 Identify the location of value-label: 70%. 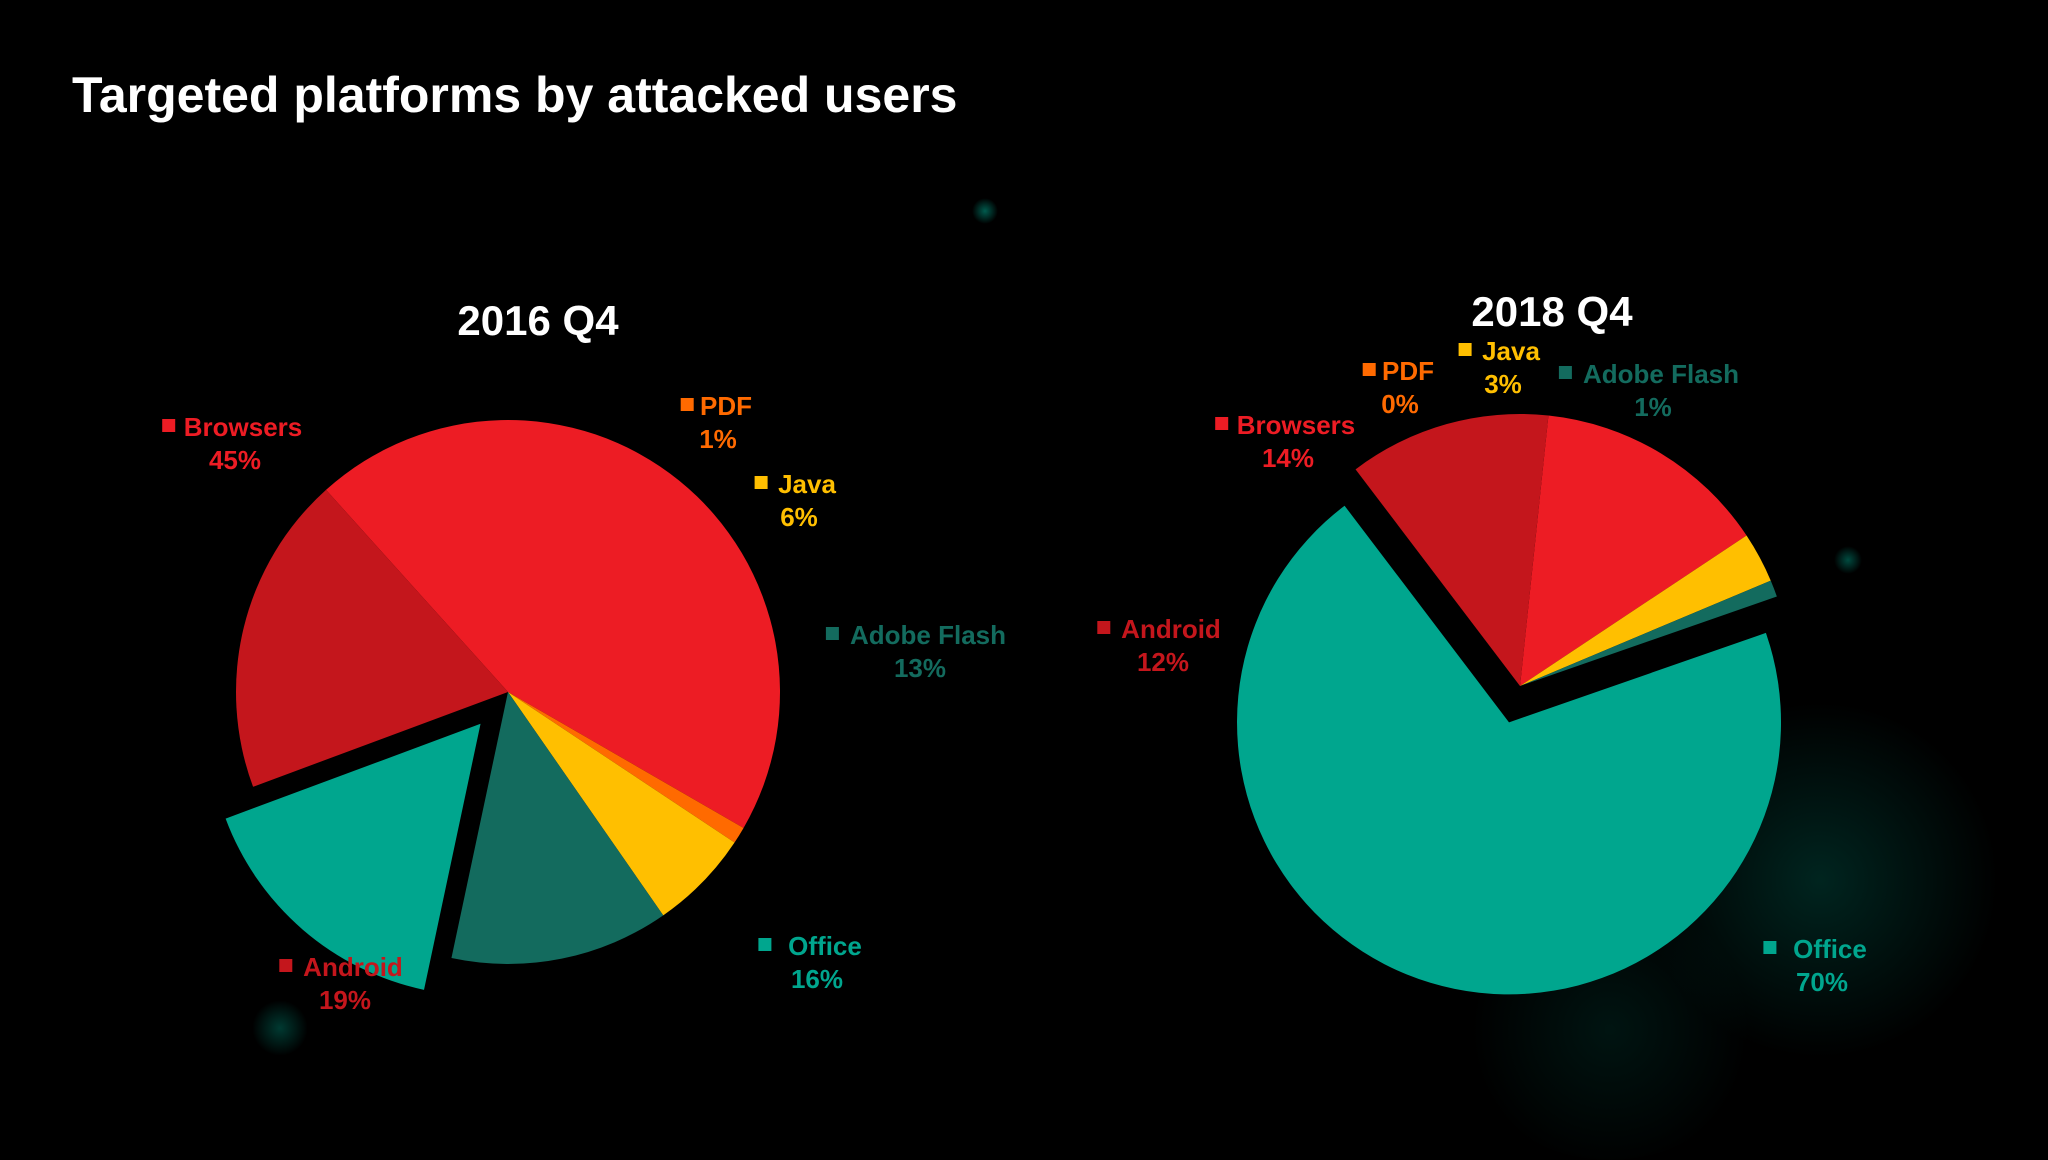
(1822, 982).